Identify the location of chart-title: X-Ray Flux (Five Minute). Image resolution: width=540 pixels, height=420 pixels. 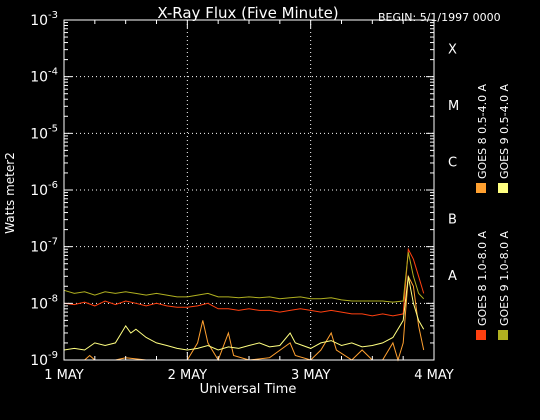
(247, 13).